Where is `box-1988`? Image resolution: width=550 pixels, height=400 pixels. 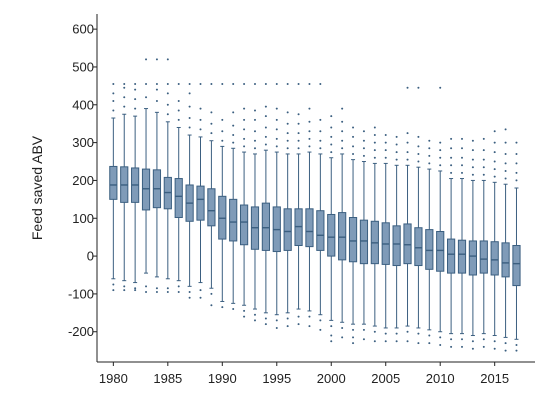 box-1988 is located at coordinates (200, 190).